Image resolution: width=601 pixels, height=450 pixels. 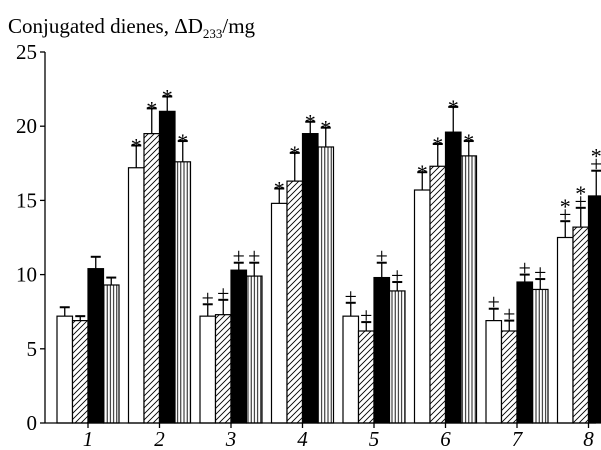 What do you see at coordinates (159, 438) in the screenshot?
I see `x-tick-label: 2` at bounding box center [159, 438].